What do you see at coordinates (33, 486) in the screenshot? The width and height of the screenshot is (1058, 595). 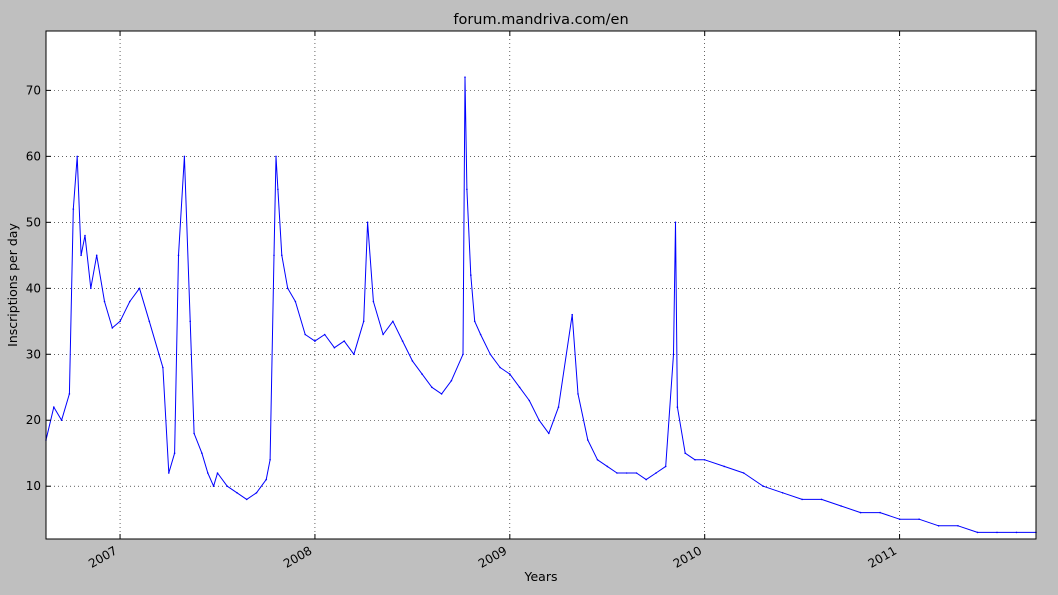 I see `y-tick-label: 10` at bounding box center [33, 486].